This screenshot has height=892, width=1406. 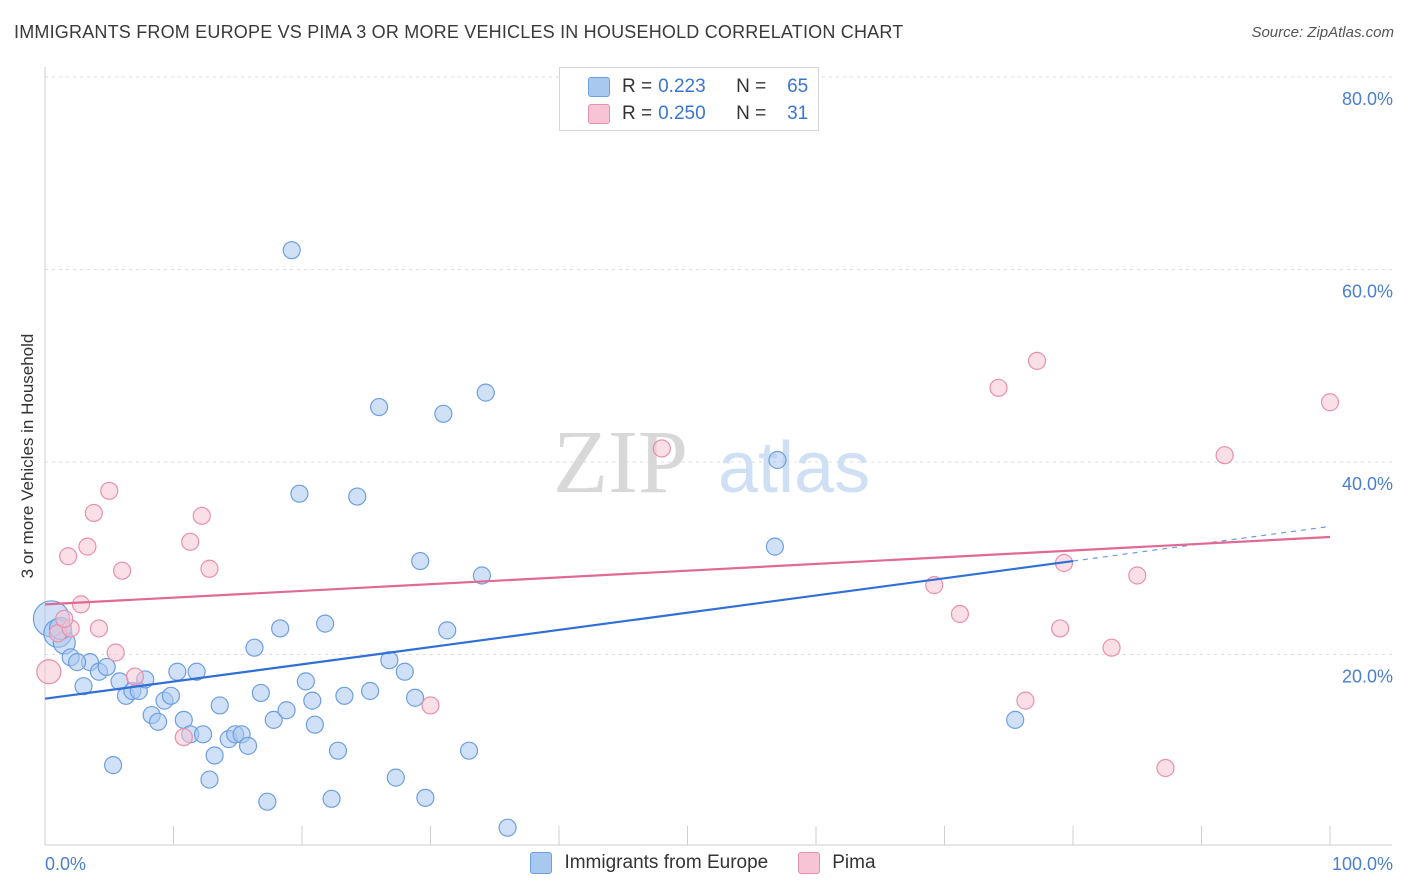 I want to click on legend-n-value: 65, so click(x=798, y=86).